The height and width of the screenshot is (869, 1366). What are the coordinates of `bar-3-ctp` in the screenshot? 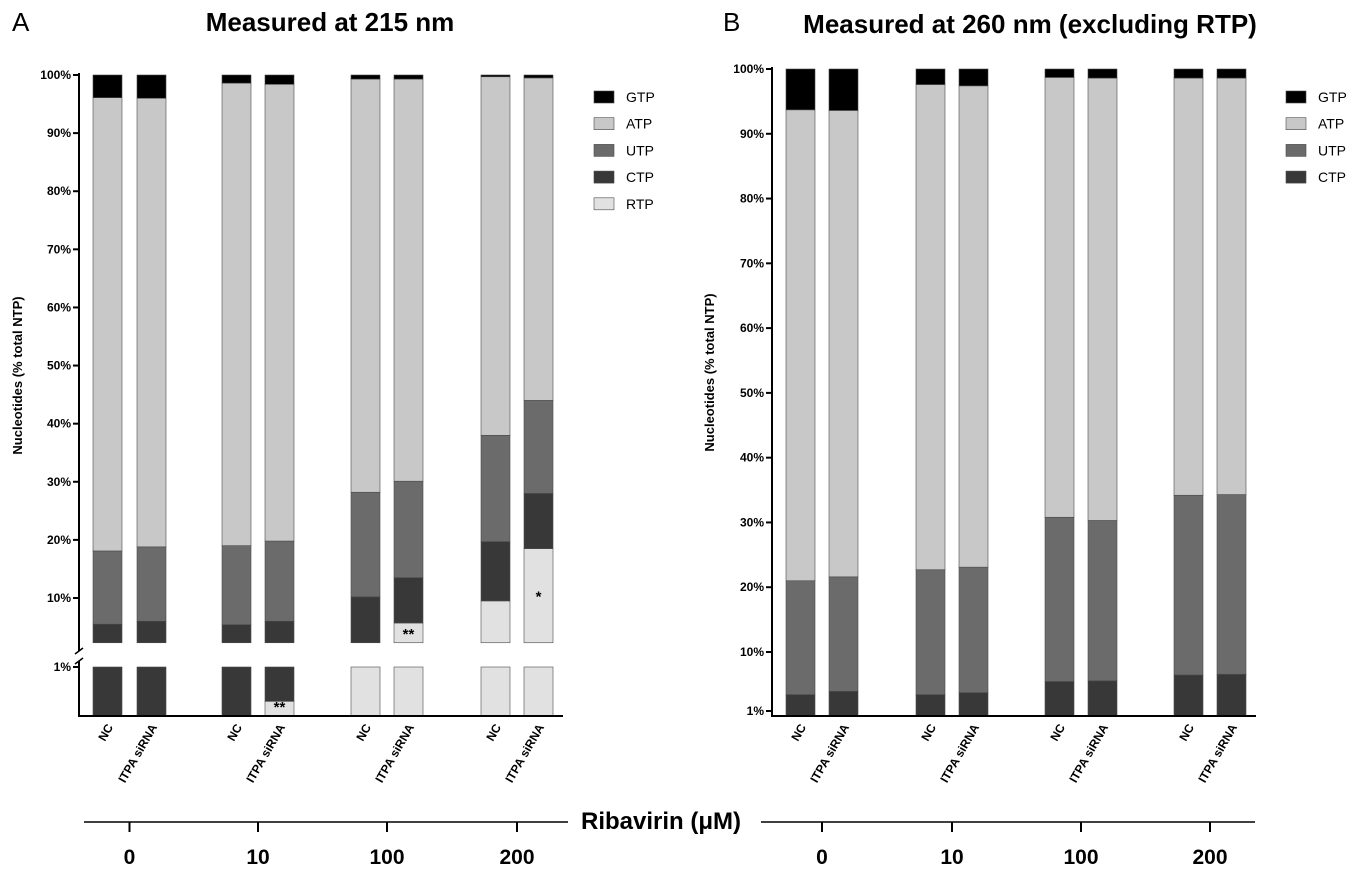 It's located at (236, 634).